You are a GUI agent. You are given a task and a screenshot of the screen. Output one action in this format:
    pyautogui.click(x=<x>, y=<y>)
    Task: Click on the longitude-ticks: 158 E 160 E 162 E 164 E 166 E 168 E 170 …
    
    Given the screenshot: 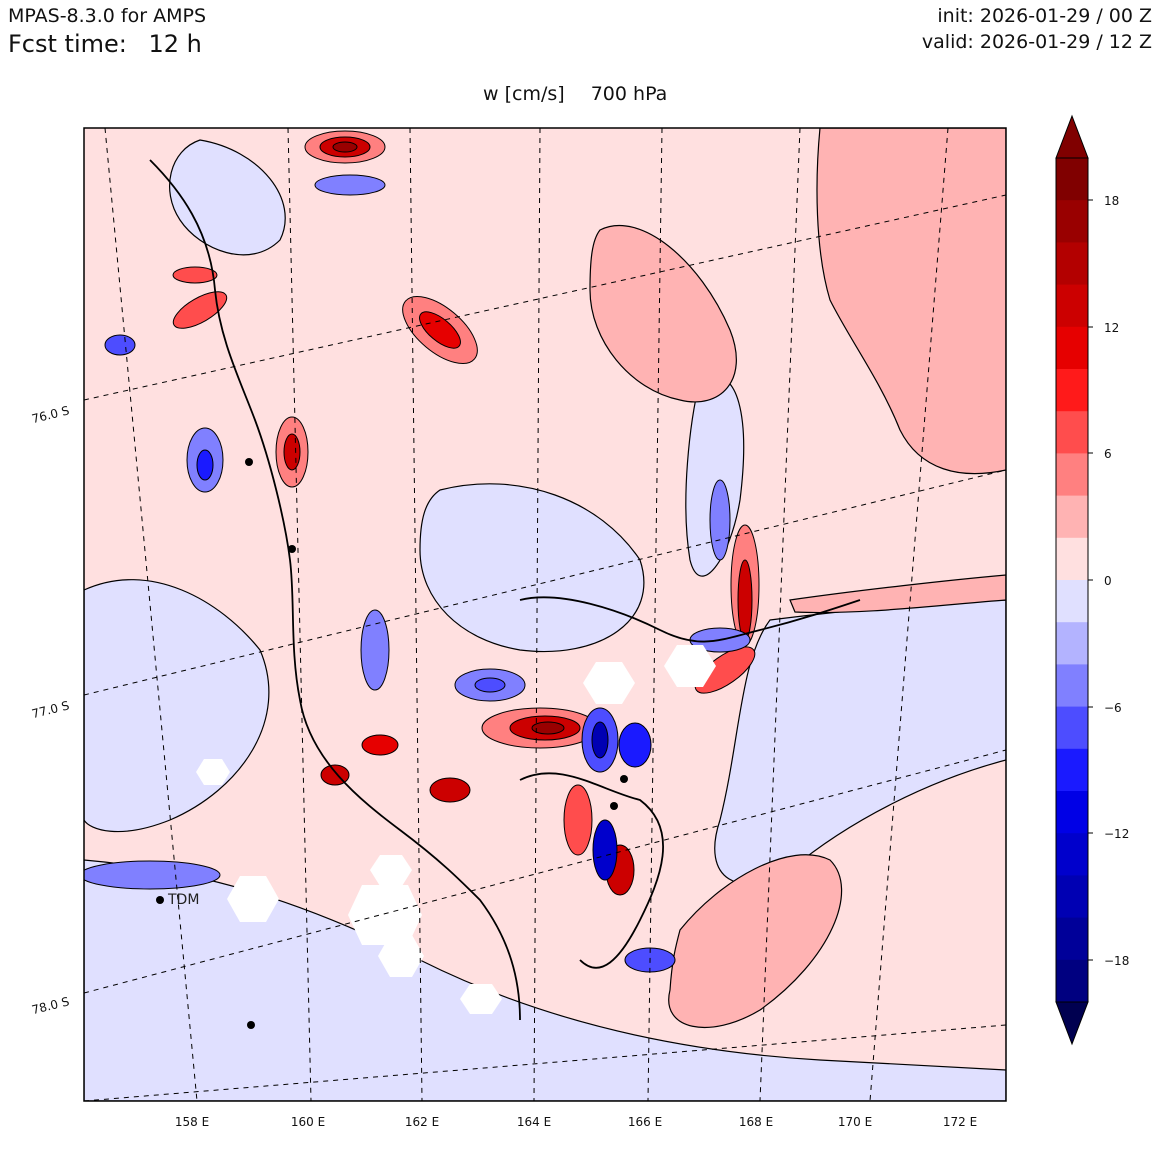 What is the action you would take?
    pyautogui.click(x=576, y=1122)
    